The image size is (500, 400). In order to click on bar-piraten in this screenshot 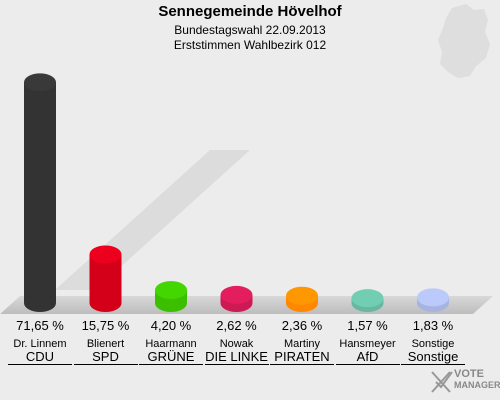, I will do `click(302, 299)`.